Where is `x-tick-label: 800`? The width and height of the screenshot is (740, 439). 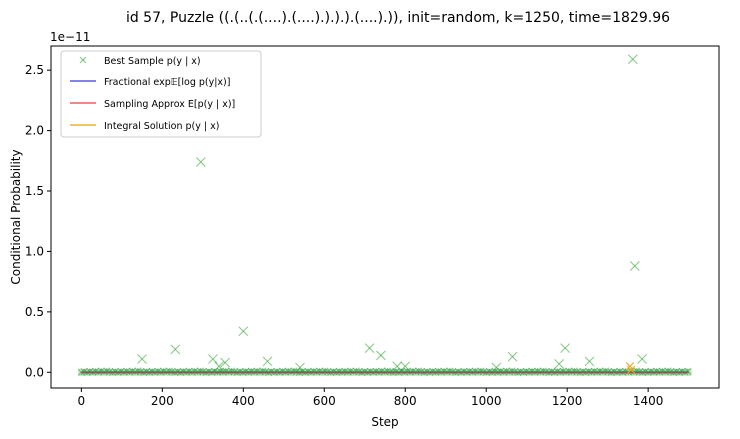 x-tick-label: 800 is located at coordinates (405, 401).